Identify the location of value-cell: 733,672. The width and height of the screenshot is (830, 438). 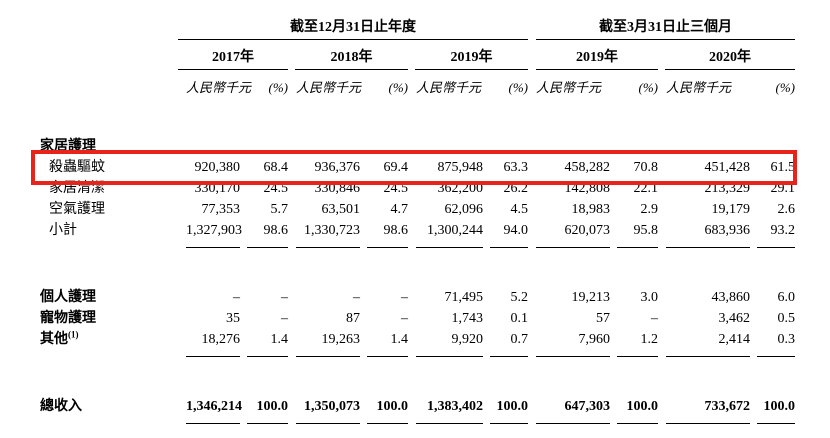
(727, 406).